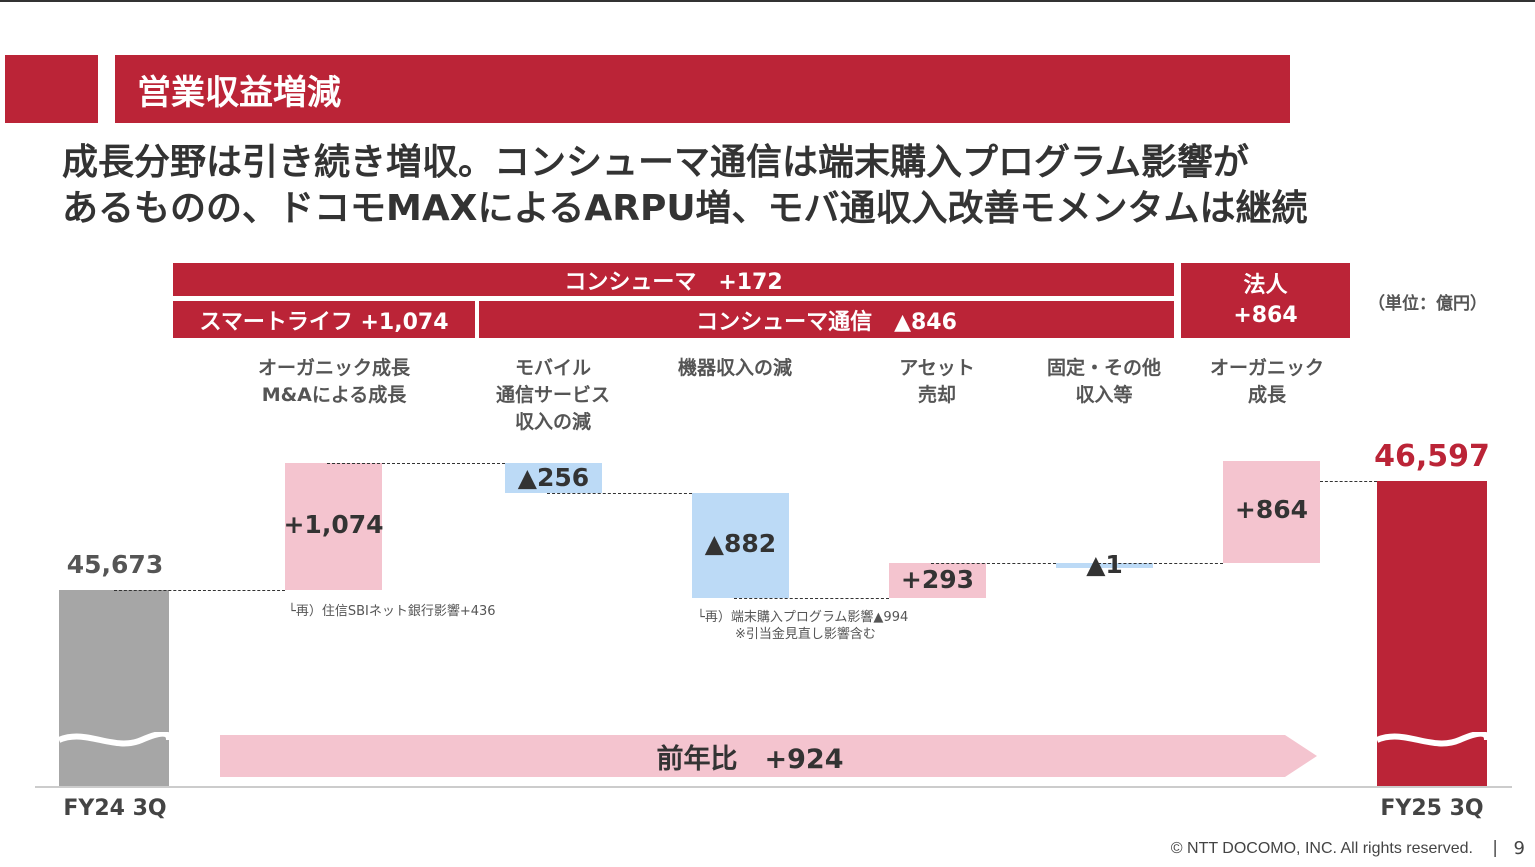  What do you see at coordinates (1432, 808) in the screenshot?
I see `axis-label-end: FY25 3Q` at bounding box center [1432, 808].